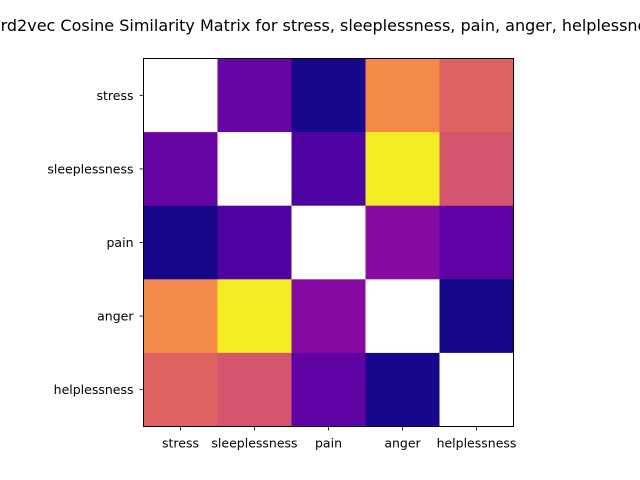 The height and width of the screenshot is (480, 640). Describe the element at coordinates (180, 389) in the screenshot. I see `heatmap-cell-helplessness-stress` at that location.